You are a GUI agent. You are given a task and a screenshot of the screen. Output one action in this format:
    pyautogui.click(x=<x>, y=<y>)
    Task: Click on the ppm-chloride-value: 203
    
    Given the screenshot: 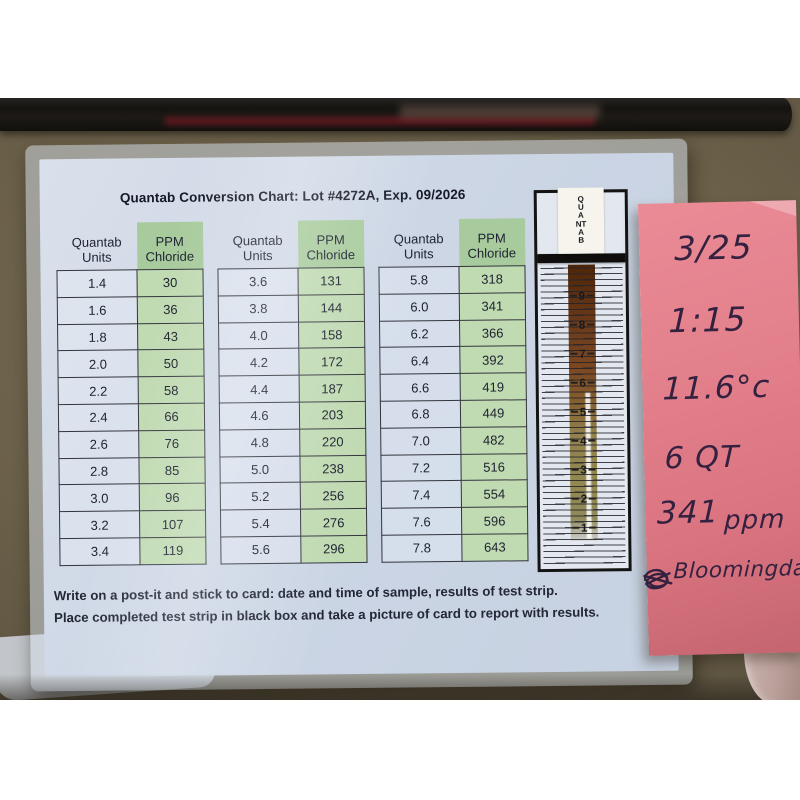 What is the action you would take?
    pyautogui.click(x=332, y=415)
    